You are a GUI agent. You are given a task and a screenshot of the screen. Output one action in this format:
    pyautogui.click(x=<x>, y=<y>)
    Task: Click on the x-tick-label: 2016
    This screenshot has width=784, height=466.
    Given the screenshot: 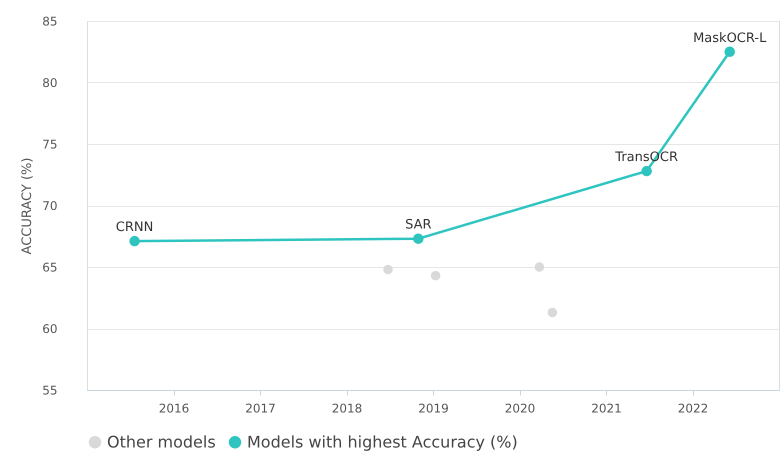 What is the action you would take?
    pyautogui.click(x=174, y=409)
    